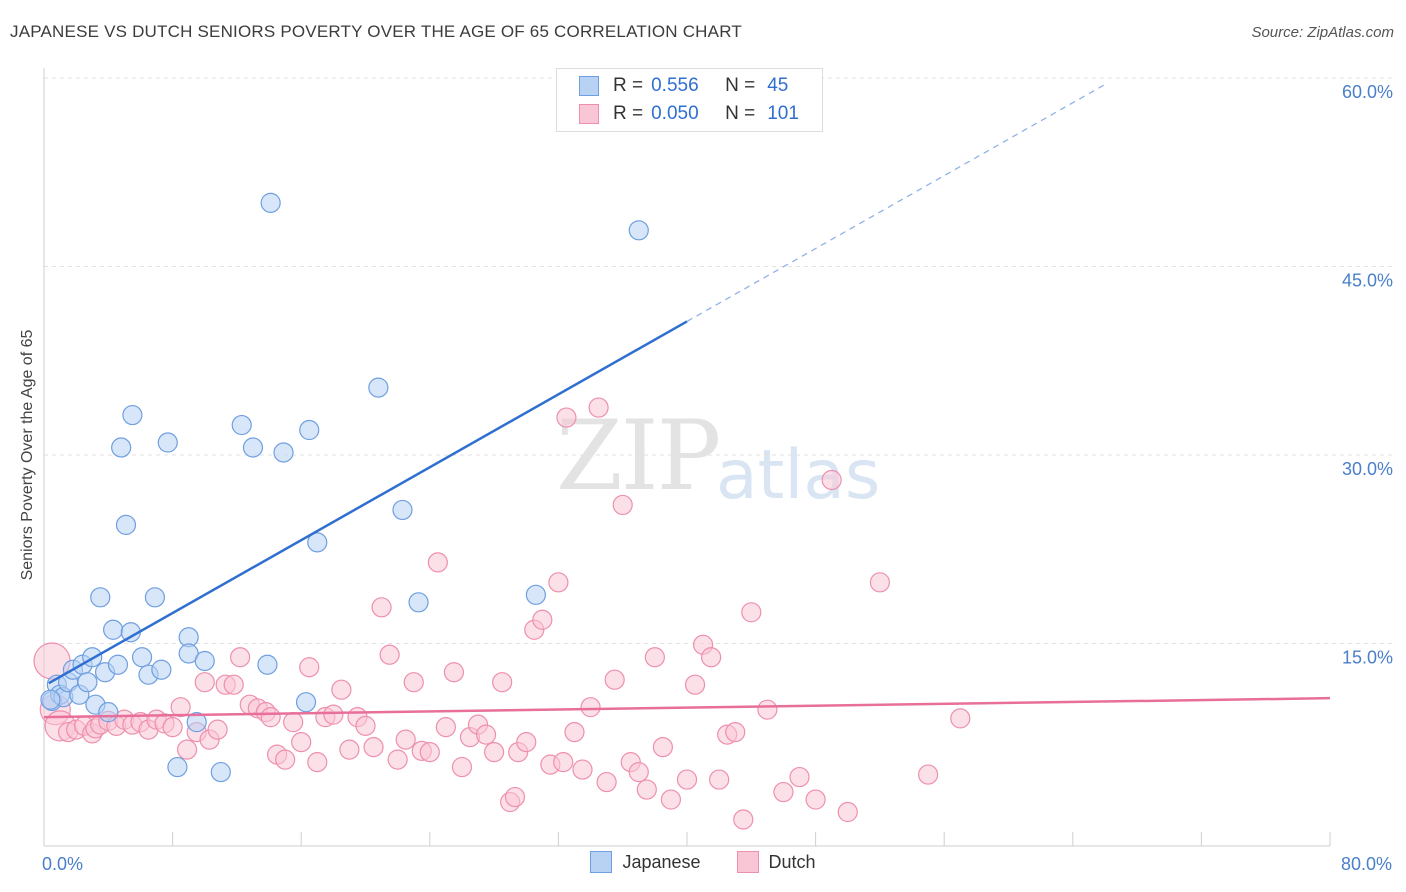 This screenshot has height=892, width=1406. What do you see at coordinates (689, 100) in the screenshot?
I see `stats-box: R = 0.556 N = 45 R = 0.050 N = 101` at bounding box center [689, 100].